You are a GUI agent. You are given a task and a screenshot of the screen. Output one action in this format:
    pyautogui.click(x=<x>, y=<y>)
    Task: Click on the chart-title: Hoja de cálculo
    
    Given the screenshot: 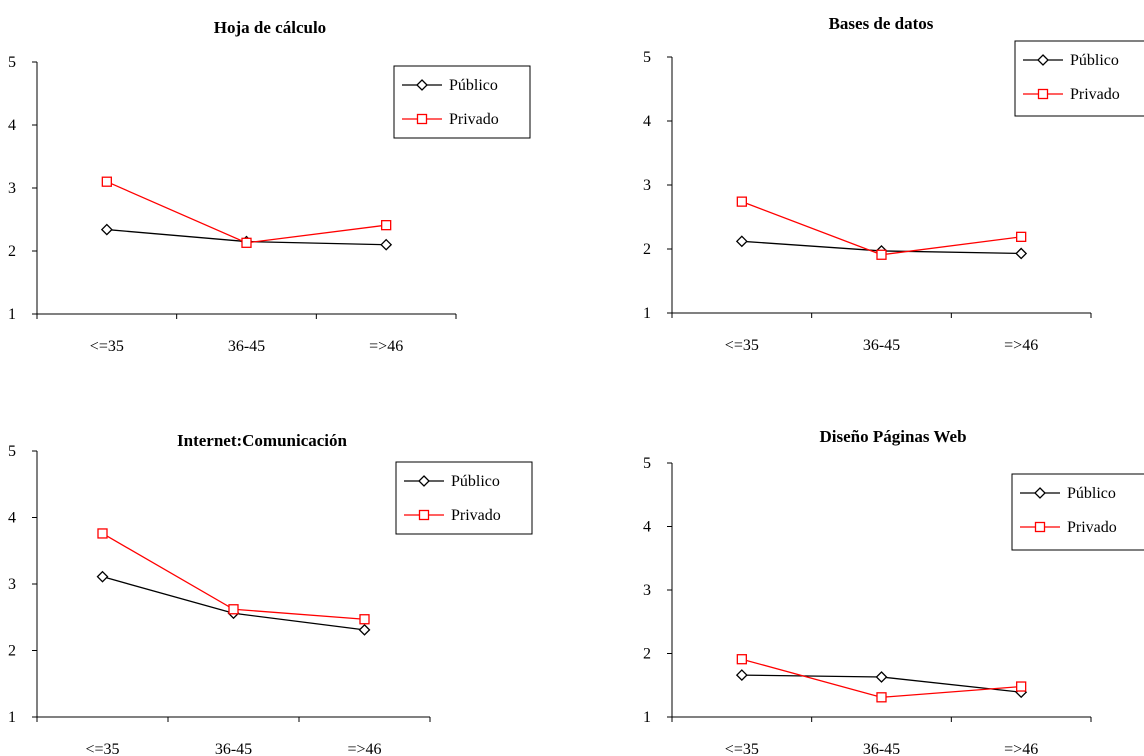 What is the action you would take?
    pyautogui.click(x=270, y=27)
    